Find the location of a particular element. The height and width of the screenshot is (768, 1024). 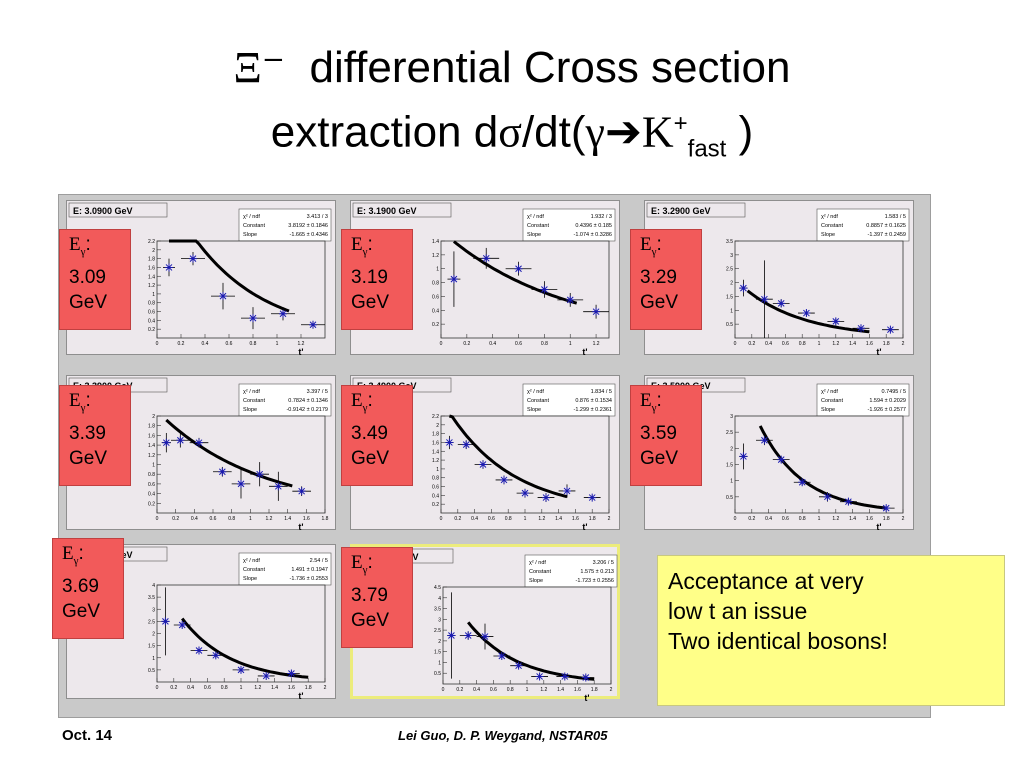

y-tick-label: 4 is located at coordinates (153, 586).